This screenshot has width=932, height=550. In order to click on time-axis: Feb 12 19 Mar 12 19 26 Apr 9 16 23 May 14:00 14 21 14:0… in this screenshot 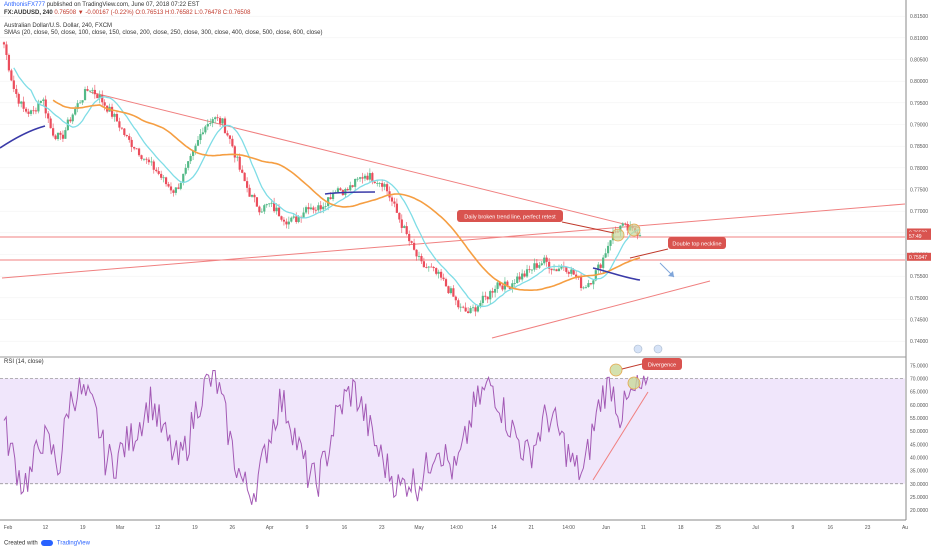, I will do `click(456, 528)`.